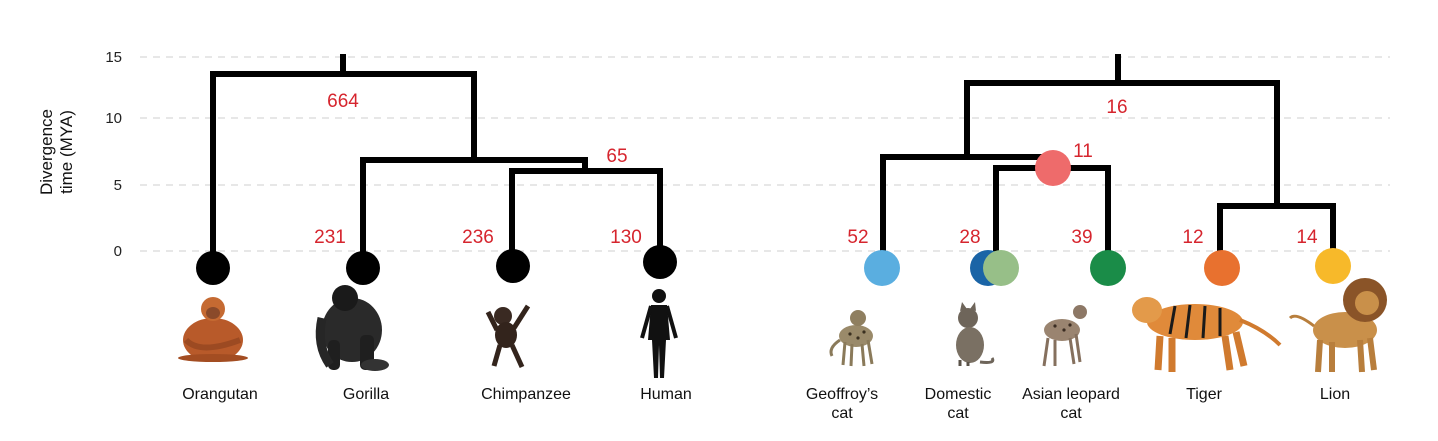 The height and width of the screenshot is (441, 1438). I want to click on axis-title-line2: time (MYA), so click(66, 152).